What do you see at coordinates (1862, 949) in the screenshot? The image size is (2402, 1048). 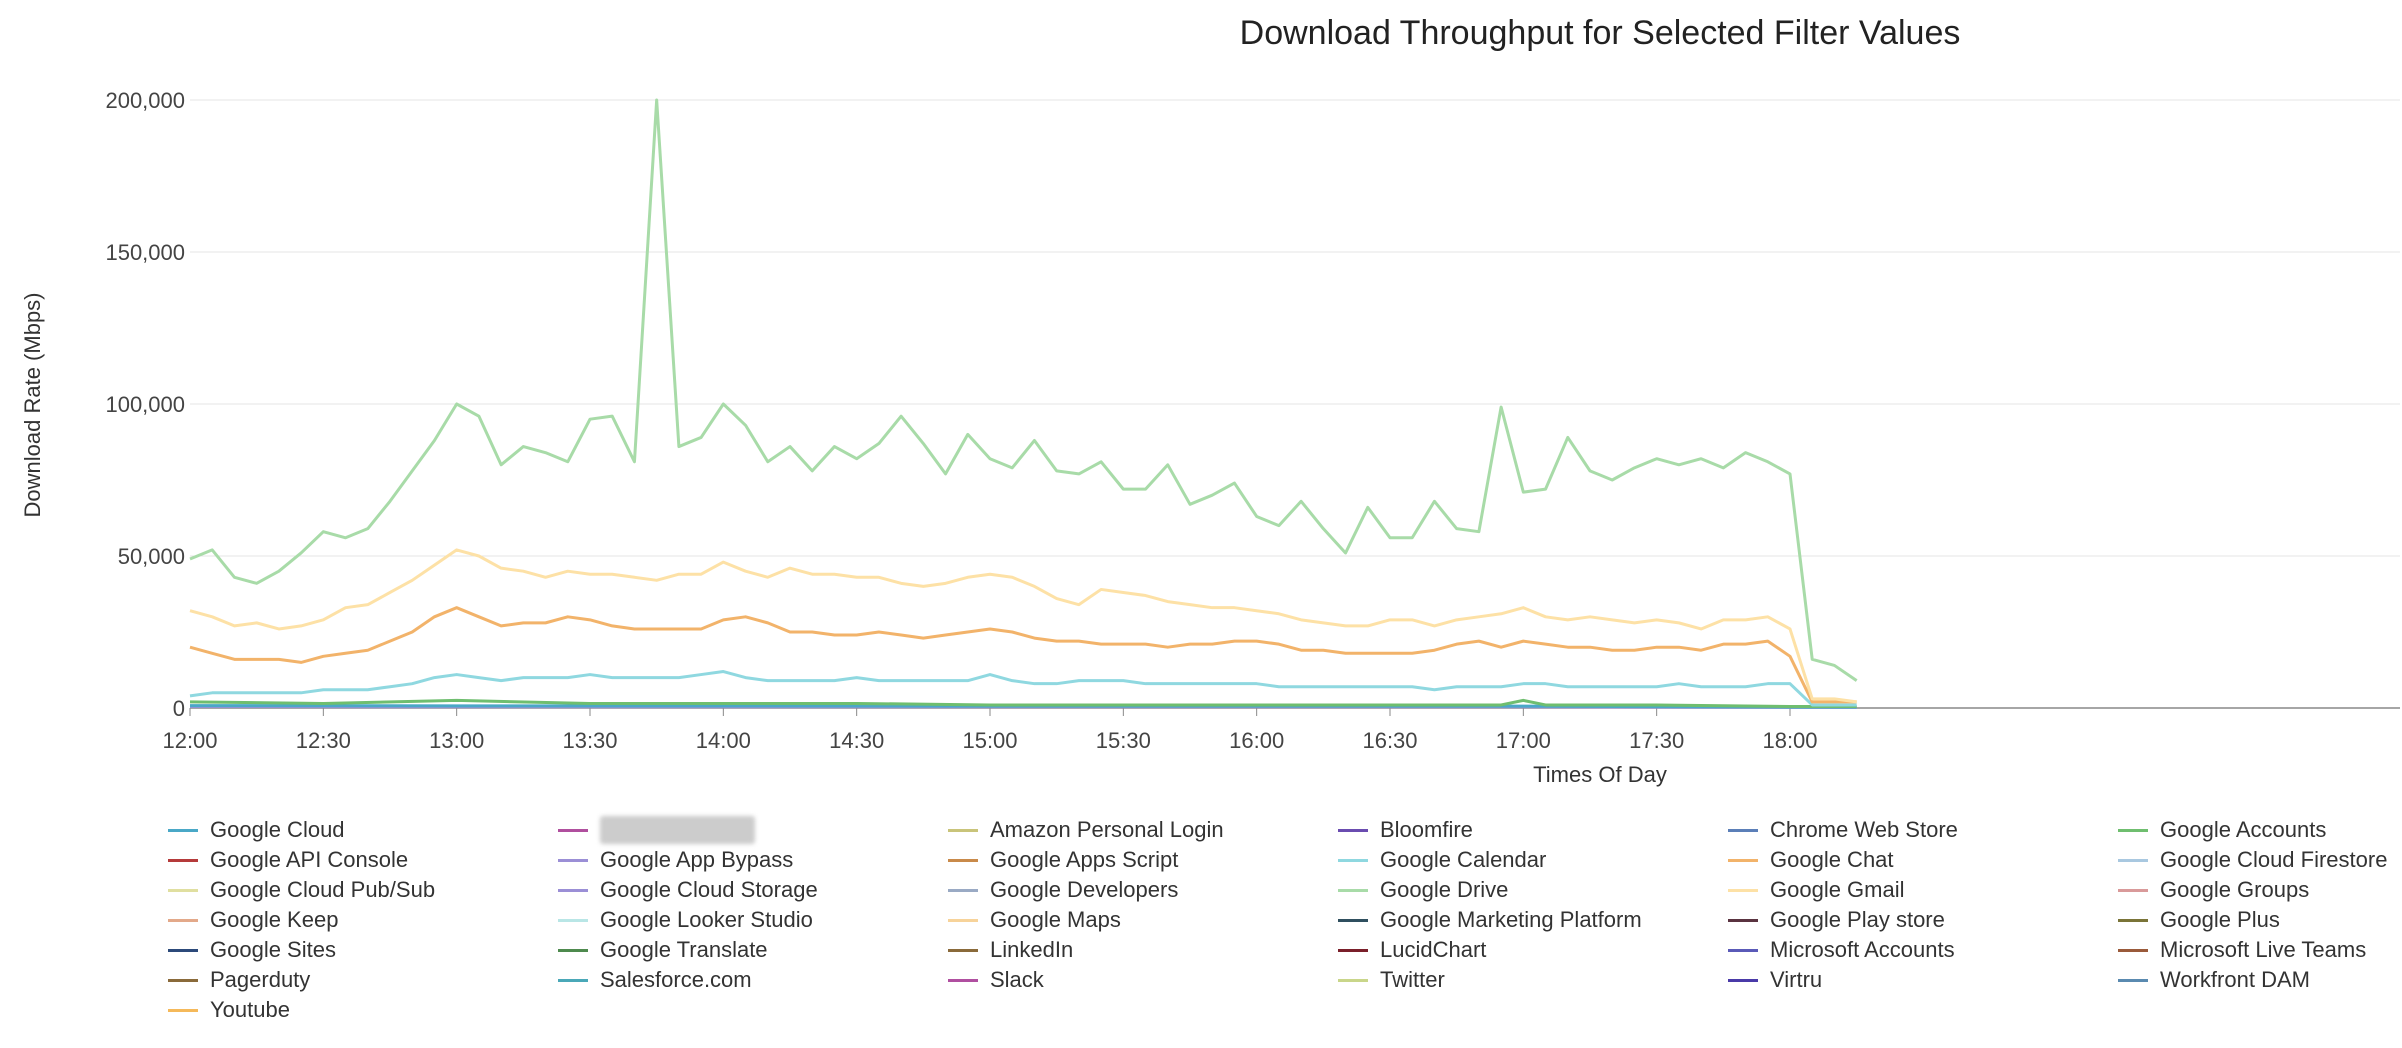 I see `legend-label: Microsoft Accounts` at bounding box center [1862, 949].